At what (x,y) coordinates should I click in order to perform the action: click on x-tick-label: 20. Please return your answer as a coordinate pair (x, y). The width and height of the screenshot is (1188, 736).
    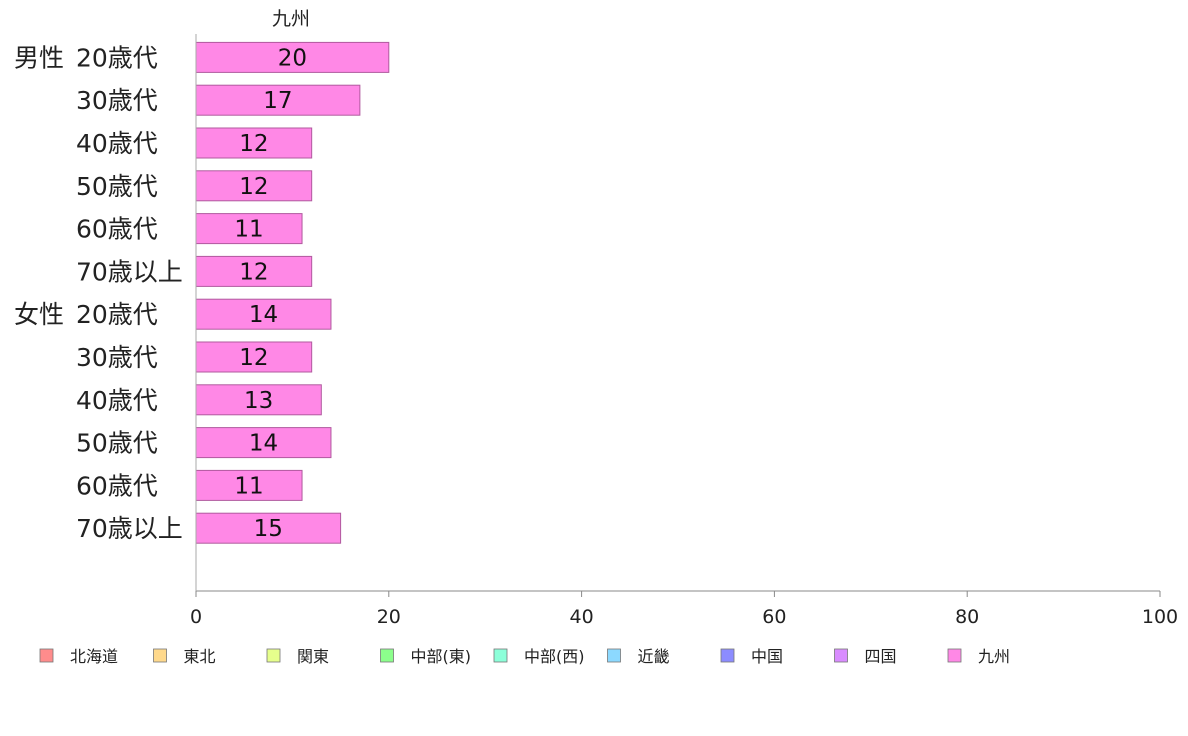
    Looking at the image, I should click on (389, 617).